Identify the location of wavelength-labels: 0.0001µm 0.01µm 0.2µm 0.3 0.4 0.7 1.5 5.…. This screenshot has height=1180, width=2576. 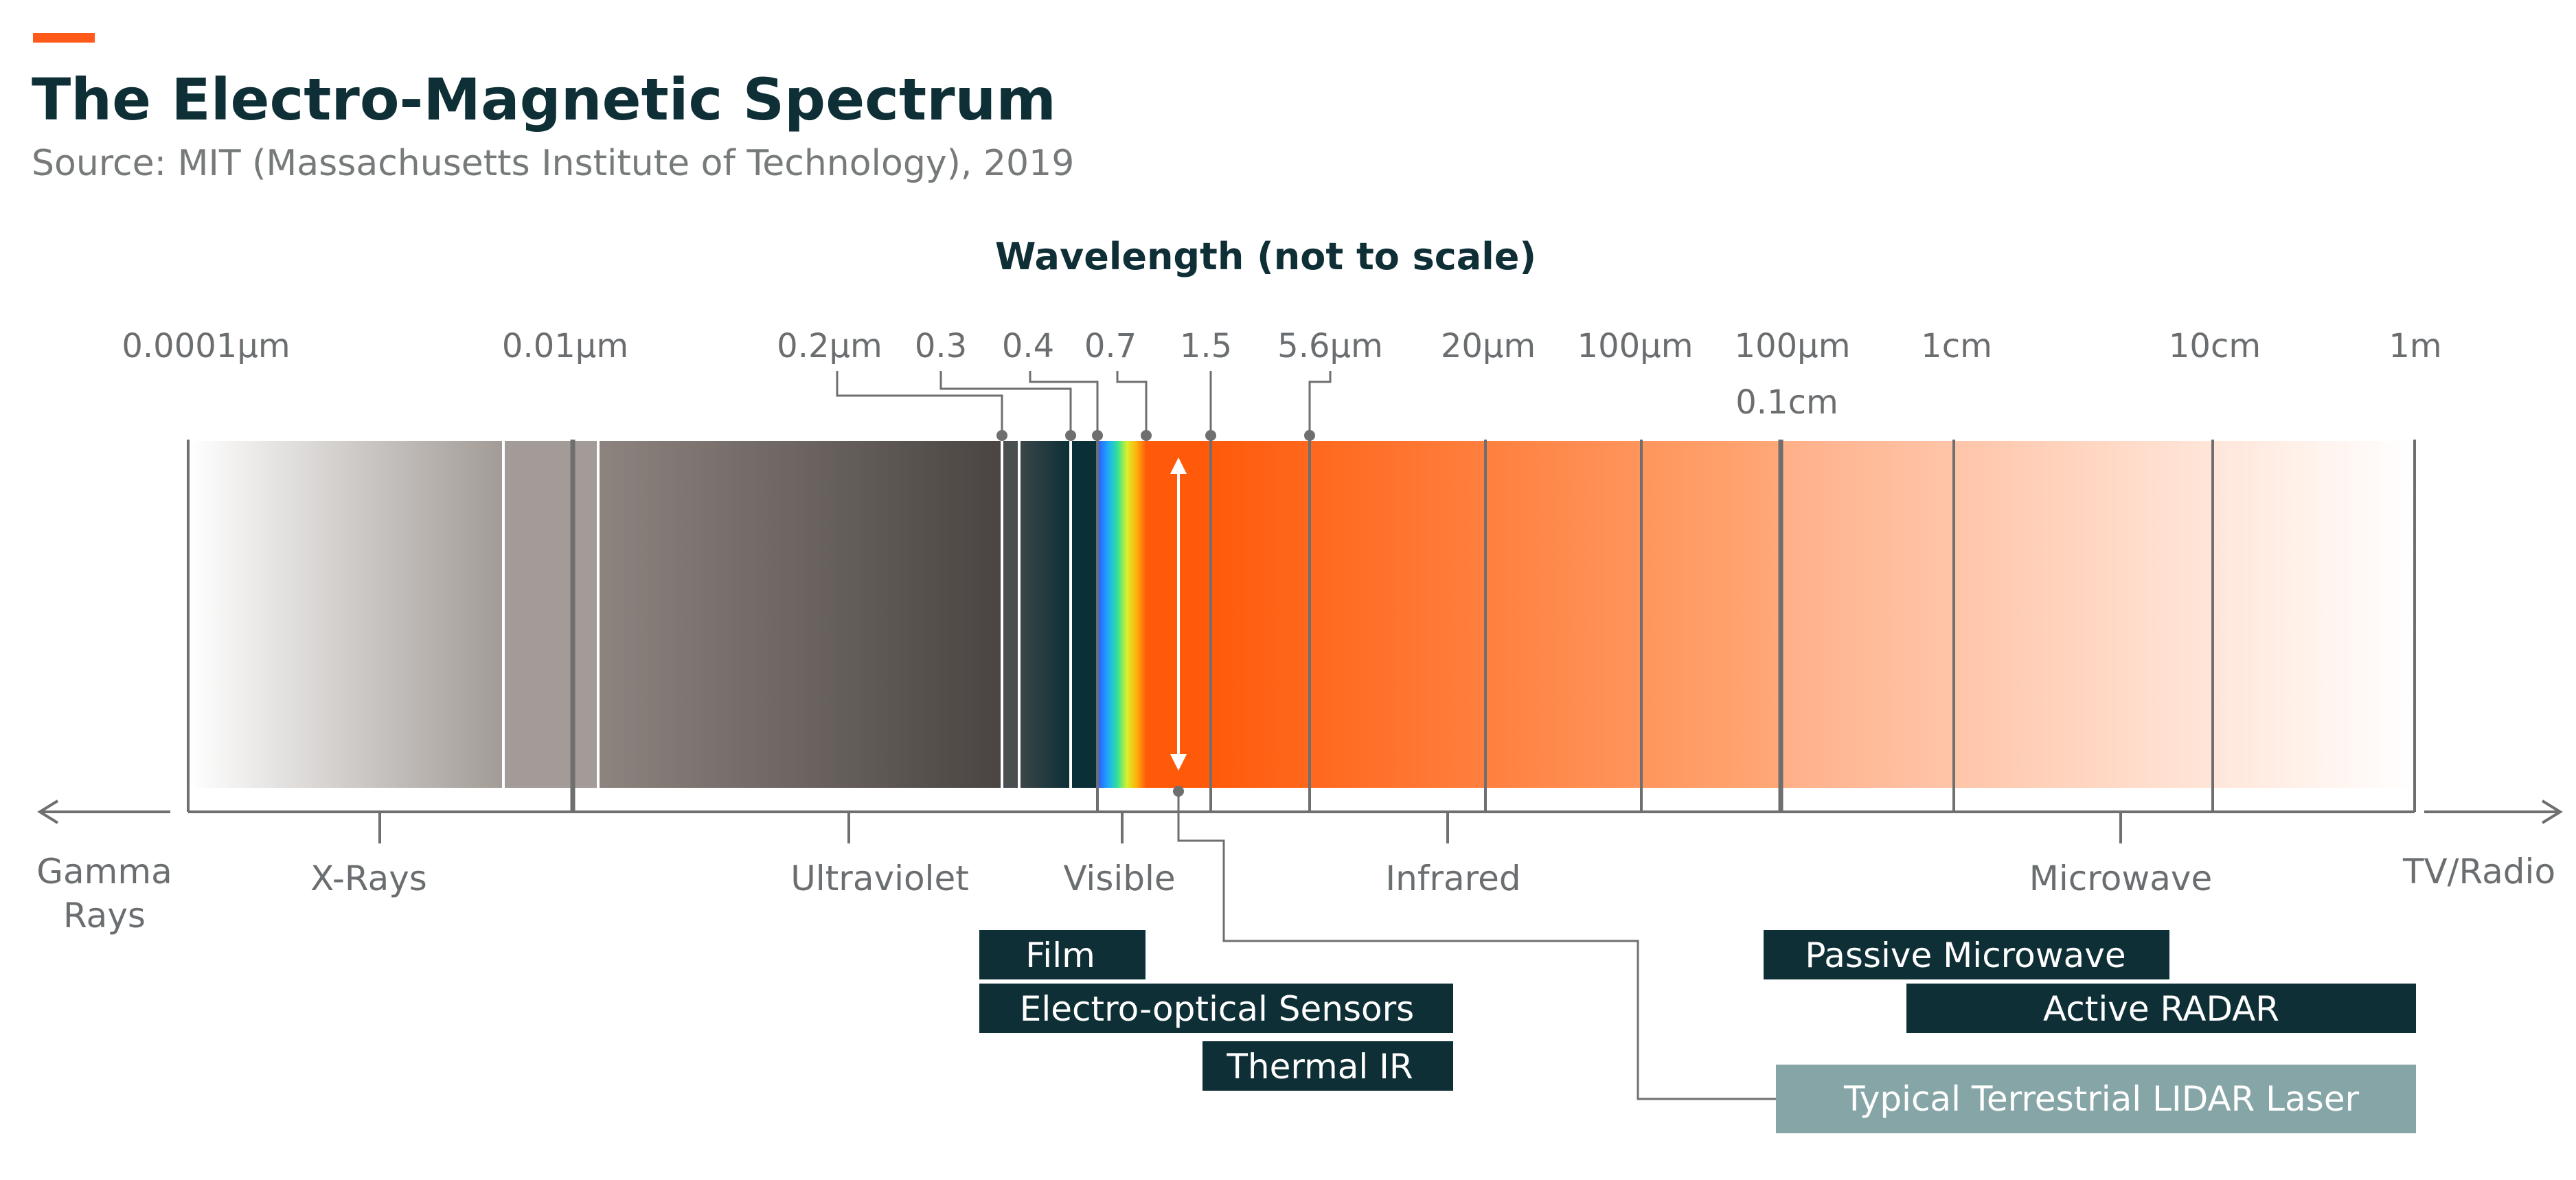
(1281, 374).